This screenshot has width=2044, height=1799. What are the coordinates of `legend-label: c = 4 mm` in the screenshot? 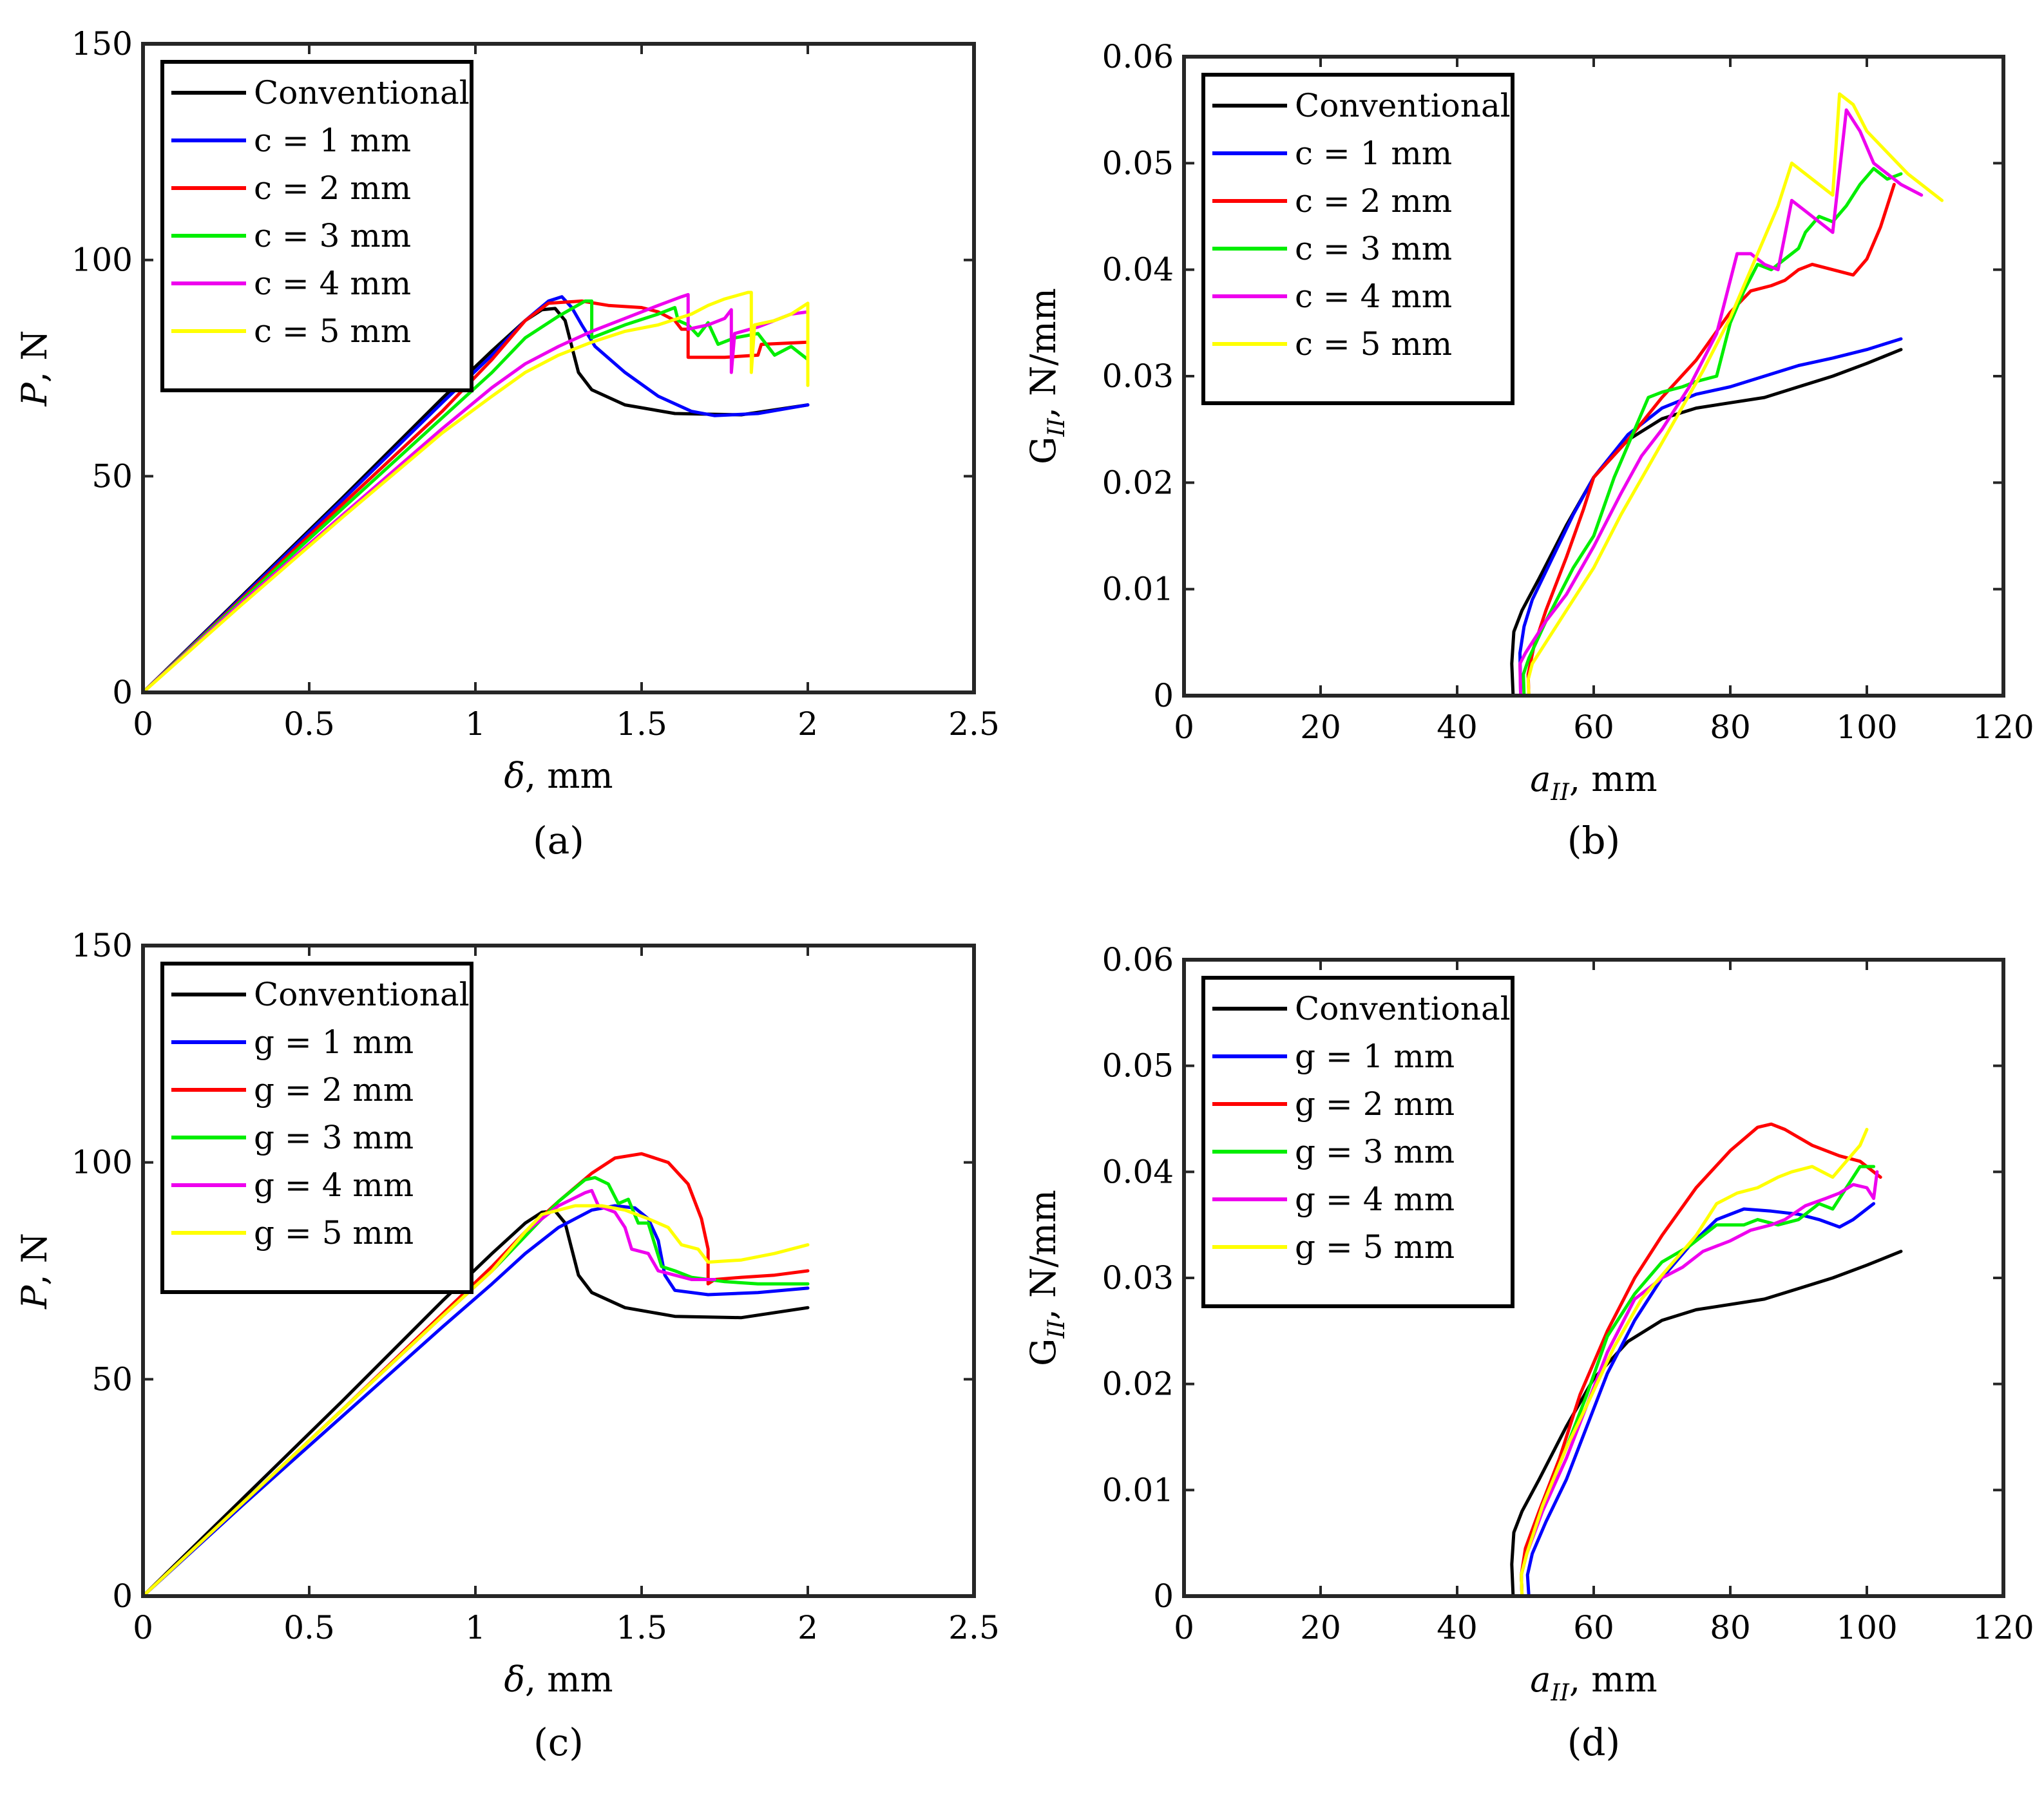 It's located at (332, 283).